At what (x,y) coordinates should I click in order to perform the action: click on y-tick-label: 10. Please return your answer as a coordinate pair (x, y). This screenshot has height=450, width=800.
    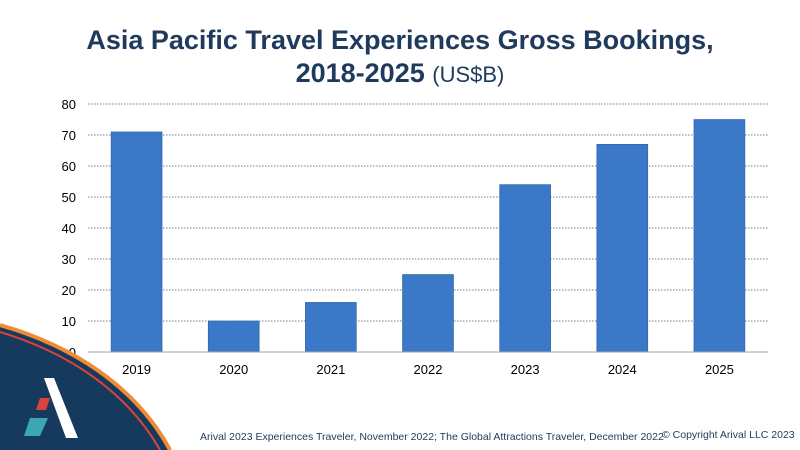
    Looking at the image, I should click on (69, 321).